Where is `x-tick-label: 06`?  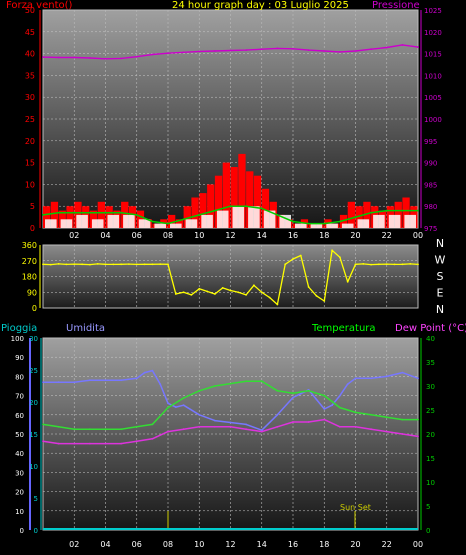 x-tick-label: 06 is located at coordinates (137, 544).